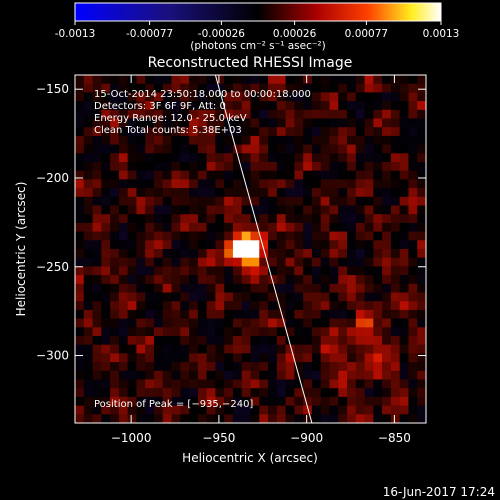  Describe the element at coordinates (222, 34) in the screenshot. I see `colorbar-tick-label: -0.00026` at that location.